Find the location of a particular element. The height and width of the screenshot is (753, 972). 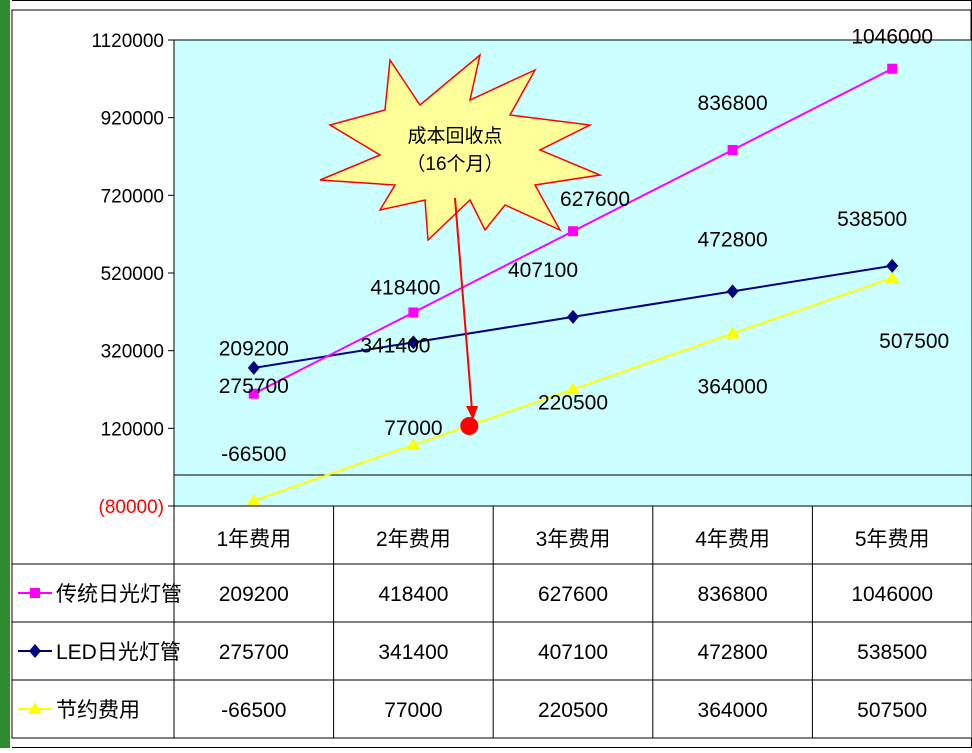

table-cell-value: 407100 is located at coordinates (573, 652).